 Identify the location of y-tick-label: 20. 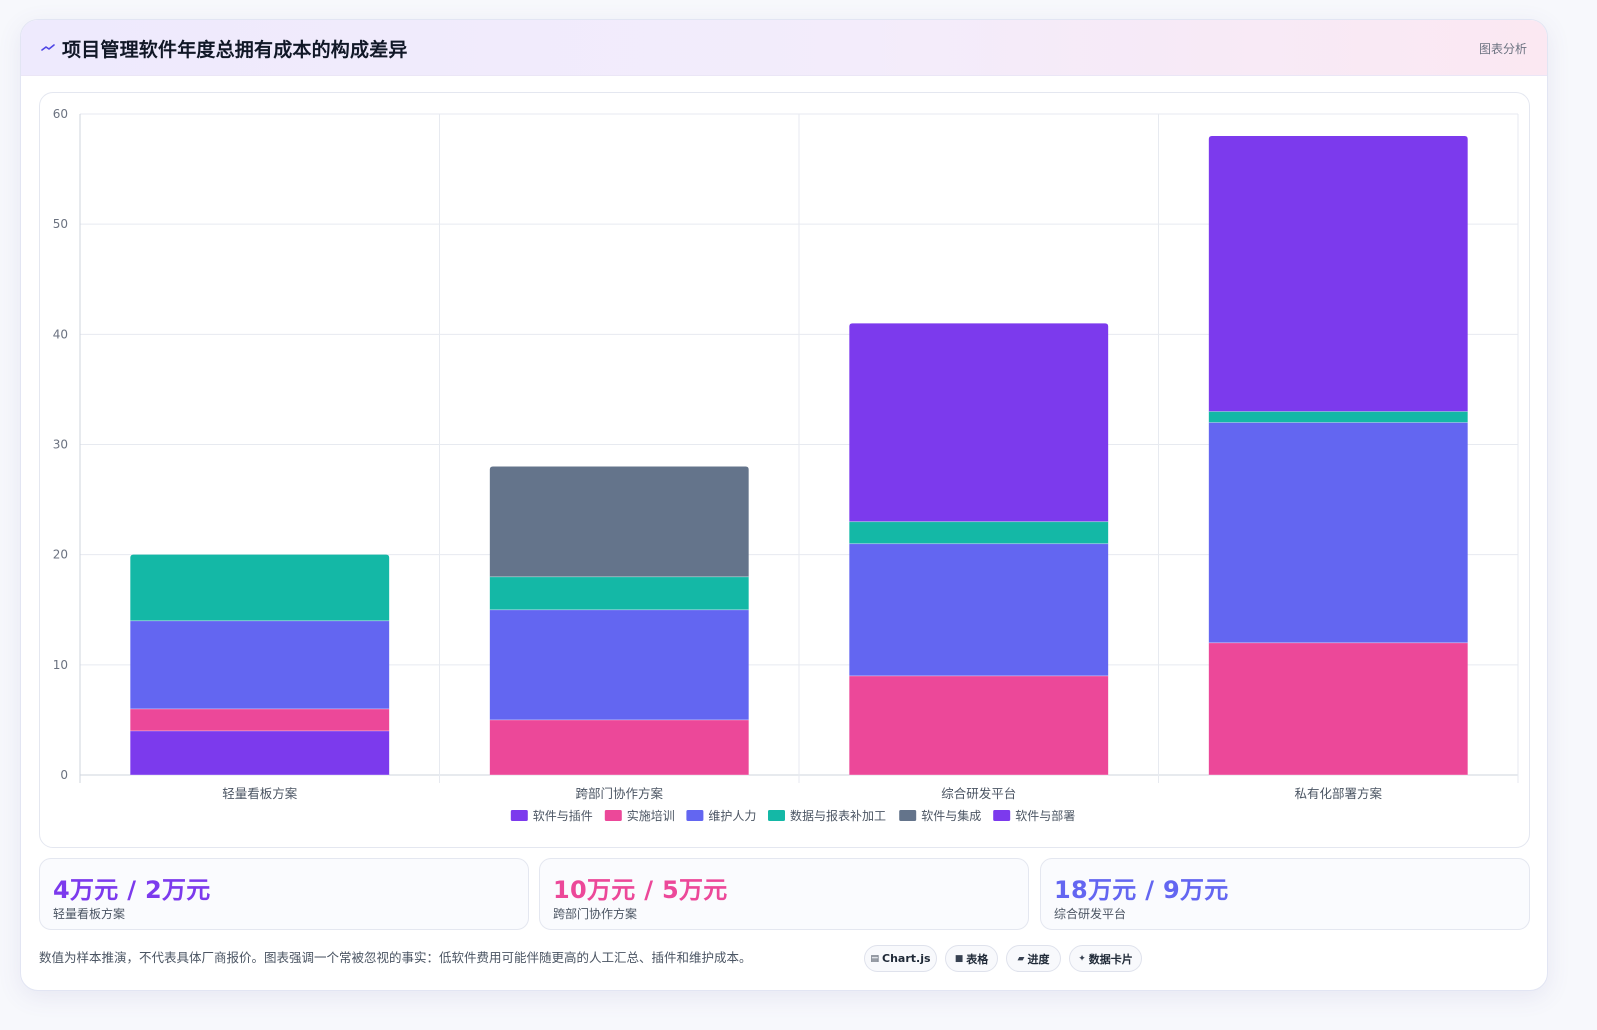
(60, 555).